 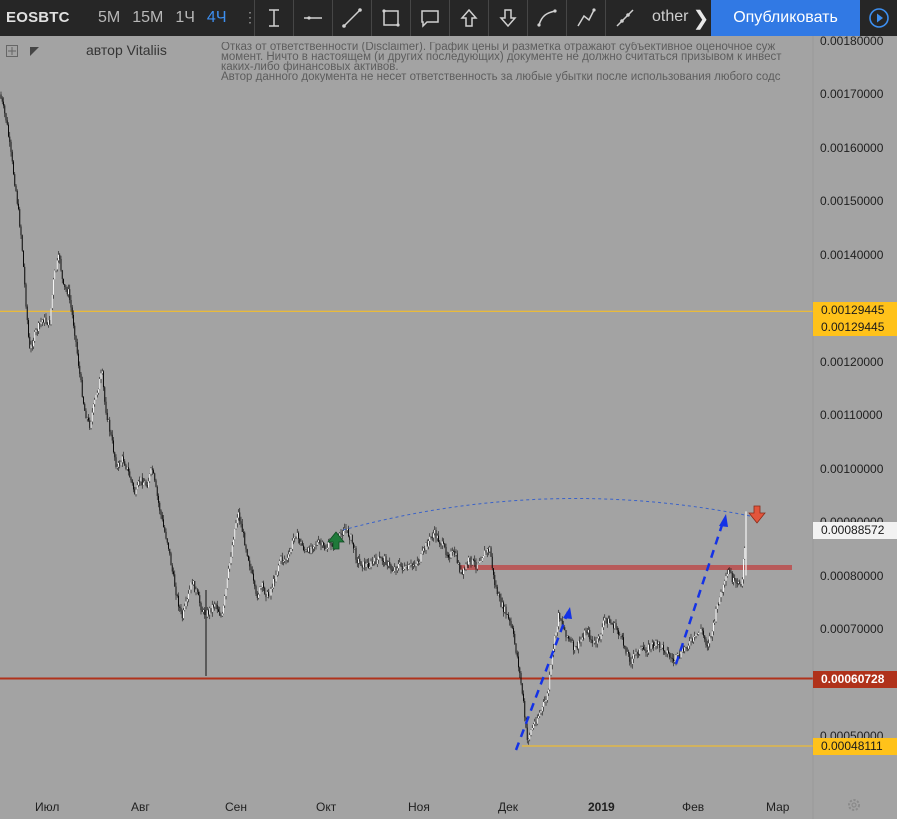 What do you see at coordinates (185, 17) in the screenshot?
I see `interval-1h: 1Ч` at bounding box center [185, 17].